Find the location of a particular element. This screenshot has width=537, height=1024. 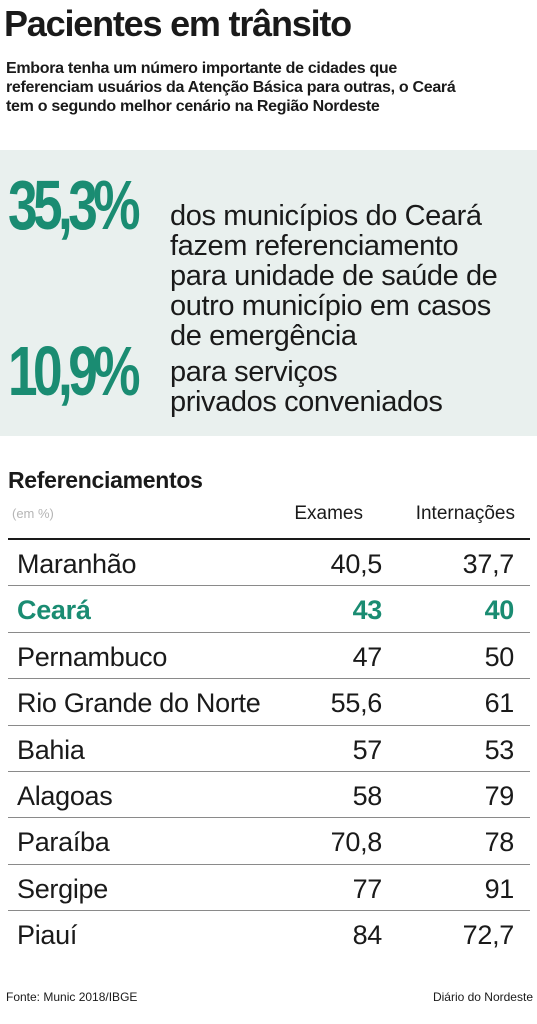

exames-value-cell: 58 is located at coordinates (367, 795).